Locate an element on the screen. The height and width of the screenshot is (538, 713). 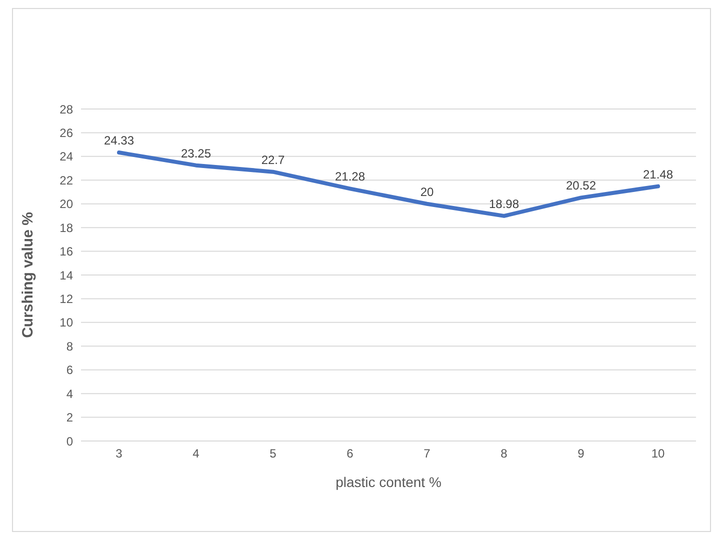
x-tick-label: 9 is located at coordinates (581, 453).